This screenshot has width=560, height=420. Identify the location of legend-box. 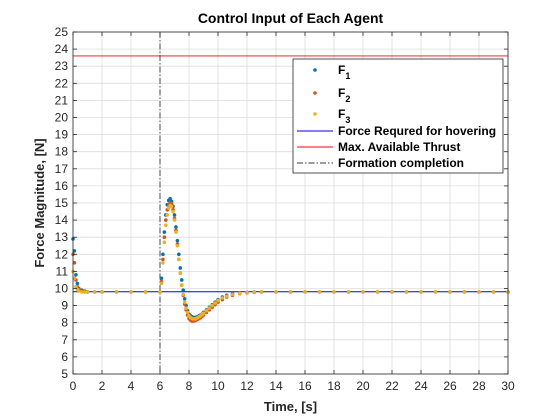
(398, 116).